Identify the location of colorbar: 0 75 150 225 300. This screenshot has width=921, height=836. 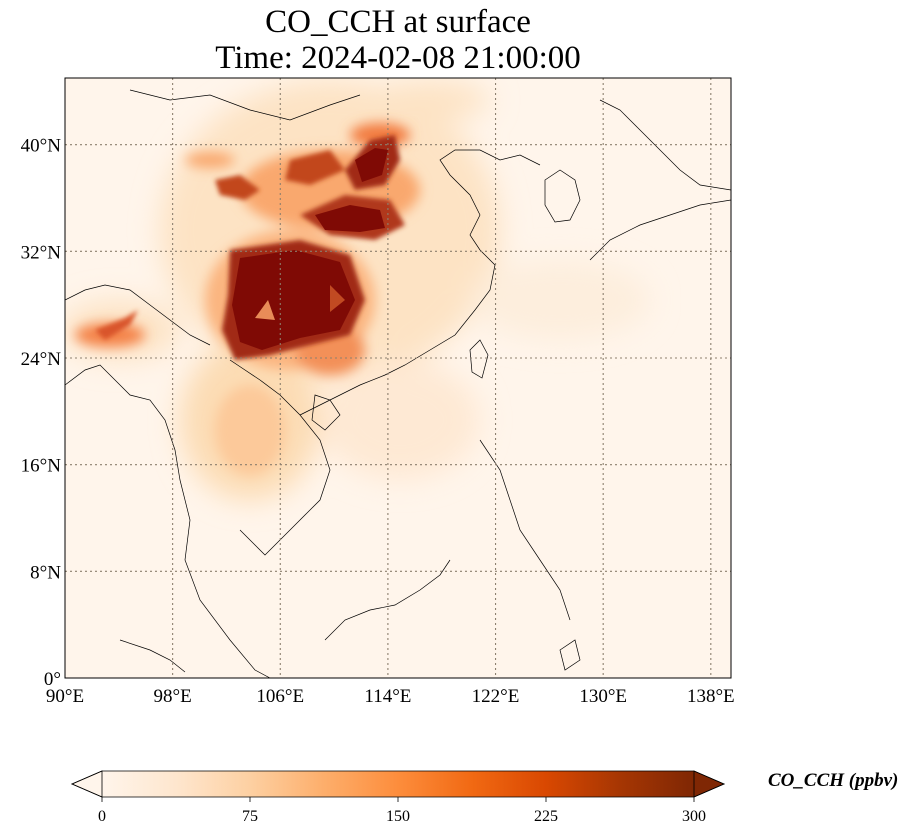
(398, 797).